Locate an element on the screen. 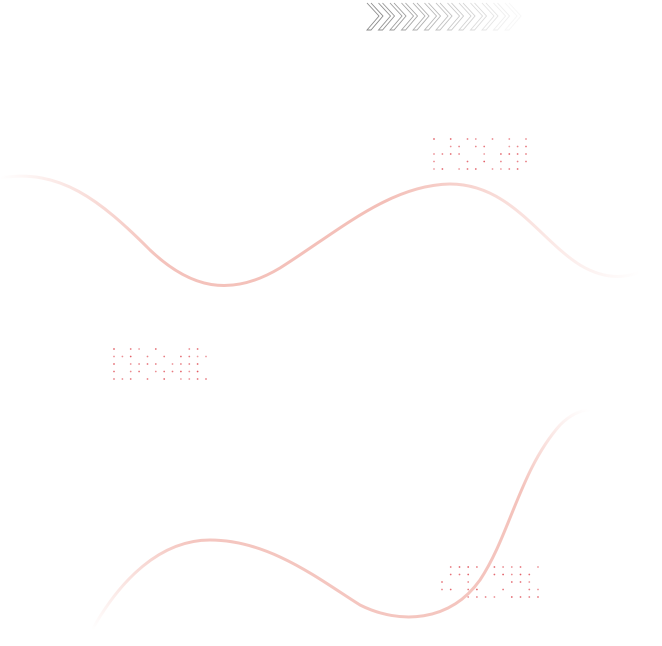 Image resolution: width=662 pixels, height=646 pixels. dot-grid-middle is located at coordinates (160, 364).